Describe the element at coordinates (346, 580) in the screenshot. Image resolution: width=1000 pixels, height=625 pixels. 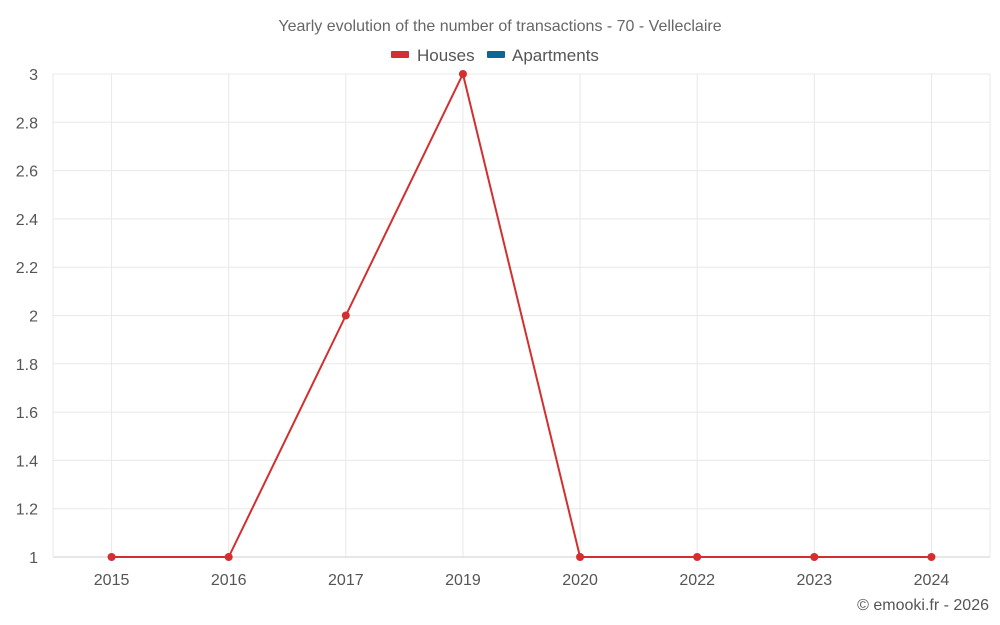
I see `x-tick-label: 2017` at that location.